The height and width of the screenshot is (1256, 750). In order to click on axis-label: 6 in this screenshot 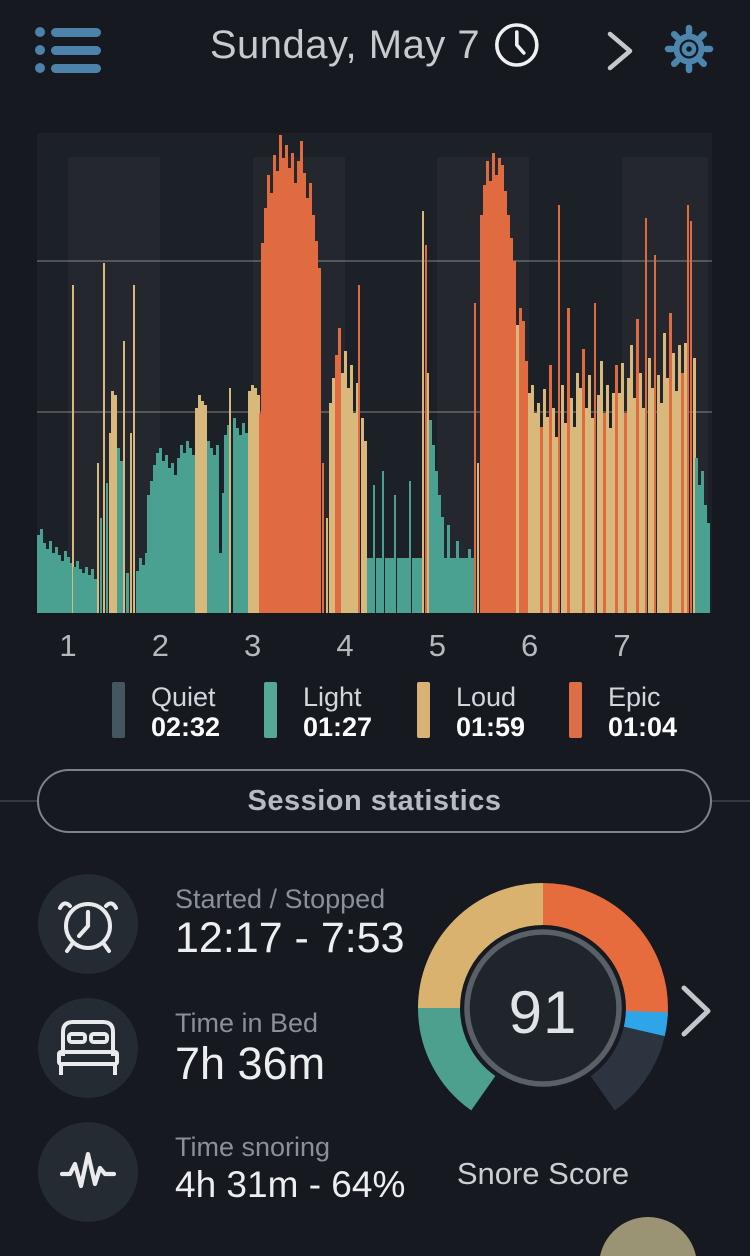, I will do `click(530, 645)`.